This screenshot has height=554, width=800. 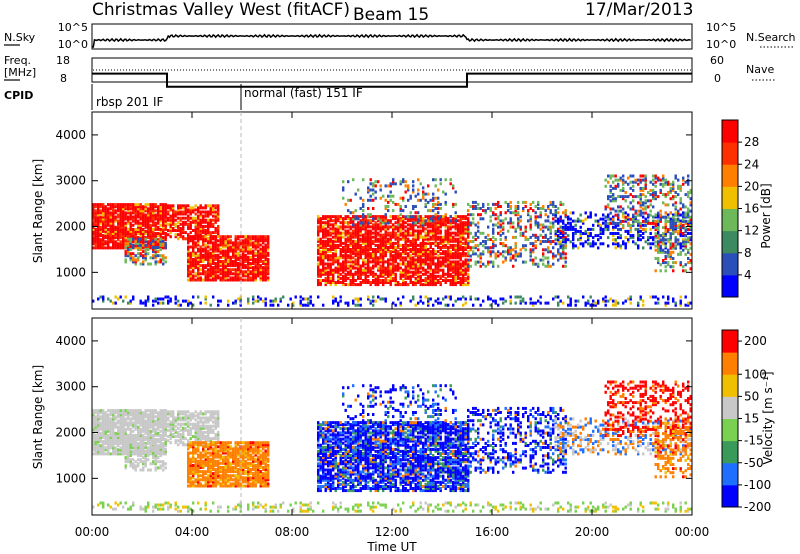 I want to click on beam-label: Beam 15, so click(x=391, y=15).